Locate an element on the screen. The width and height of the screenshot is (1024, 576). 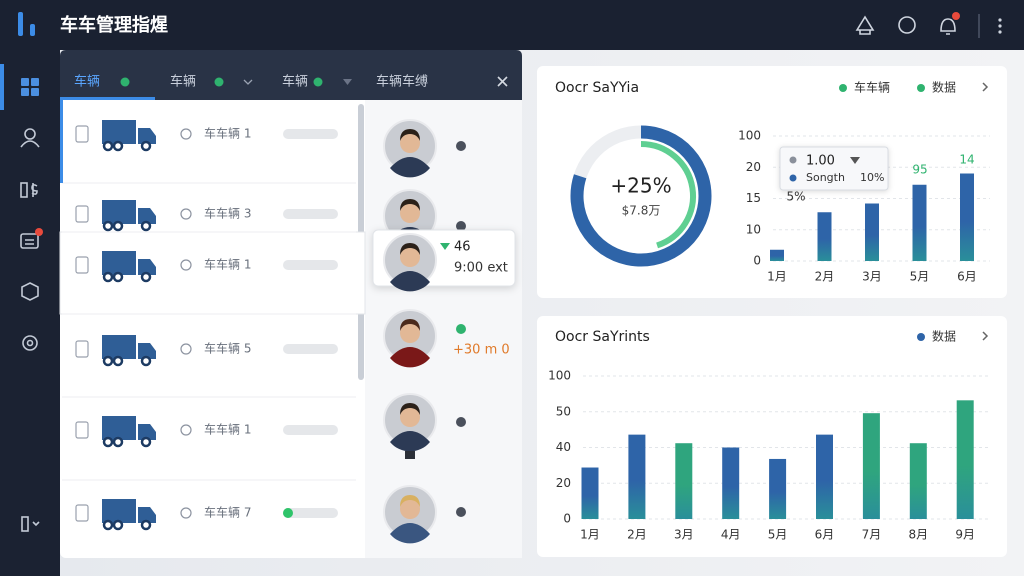
legend-dot is located at coordinates (921, 88).